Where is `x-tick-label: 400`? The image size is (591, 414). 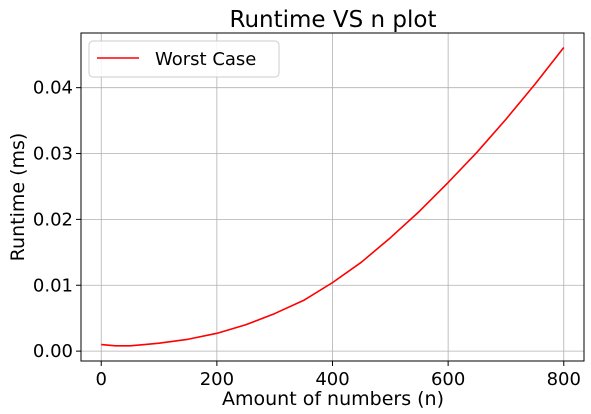
x-tick-label: 400 is located at coordinates (332, 379).